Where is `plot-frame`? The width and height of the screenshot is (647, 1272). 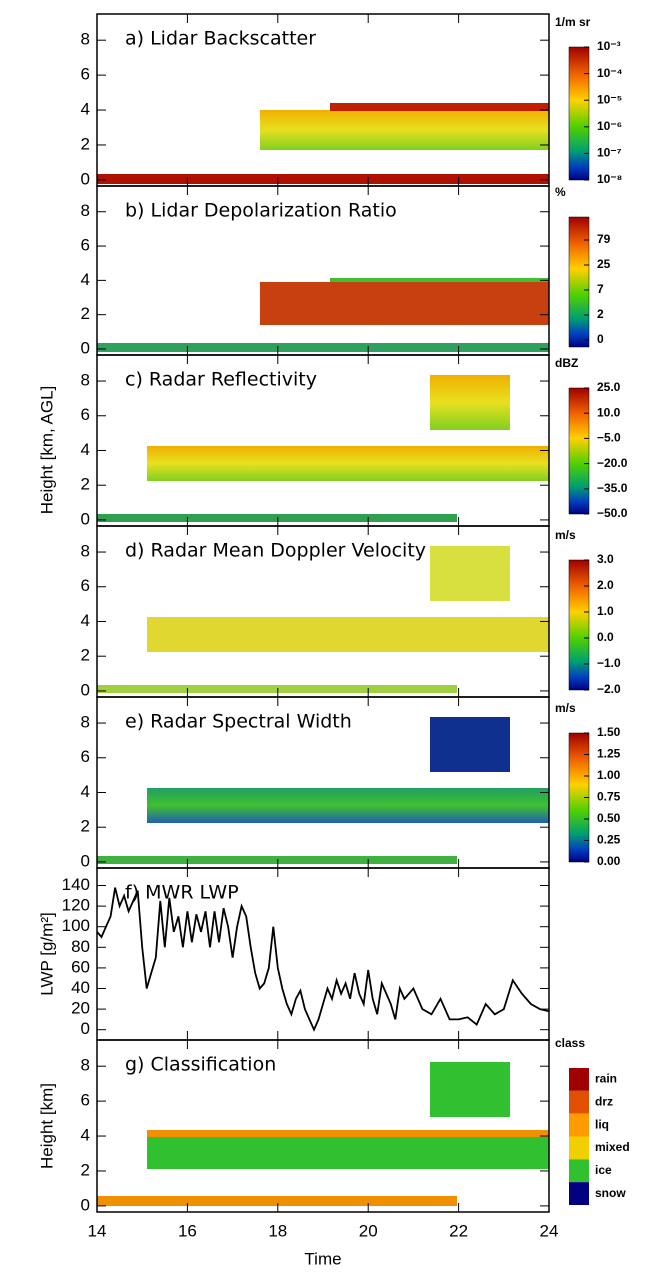 plot-frame is located at coordinates (323, 1126).